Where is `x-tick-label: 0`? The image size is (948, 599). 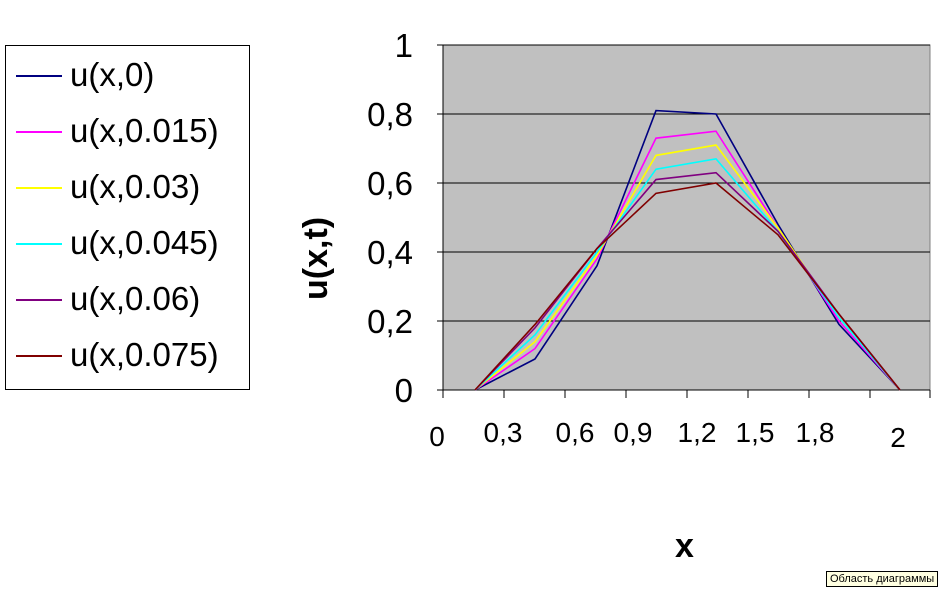 x-tick-label: 0 is located at coordinates (437, 436).